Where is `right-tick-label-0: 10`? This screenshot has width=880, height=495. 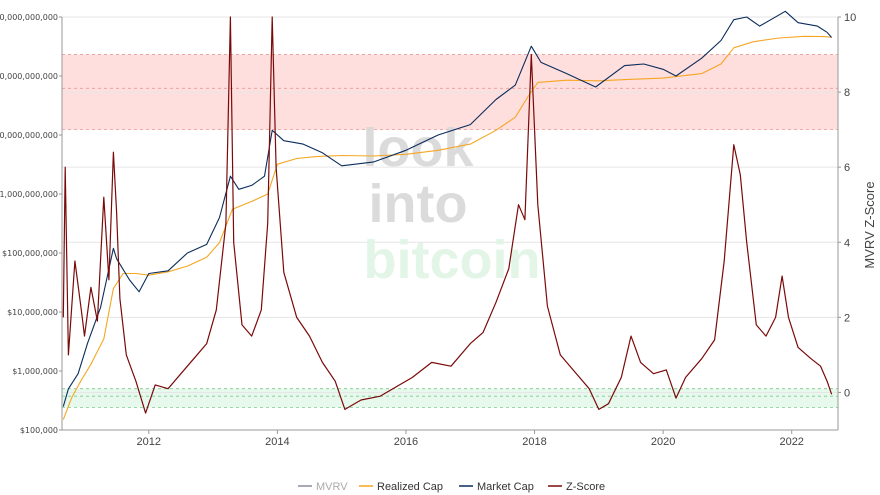 right-tick-label-0: 10 is located at coordinates (850, 18).